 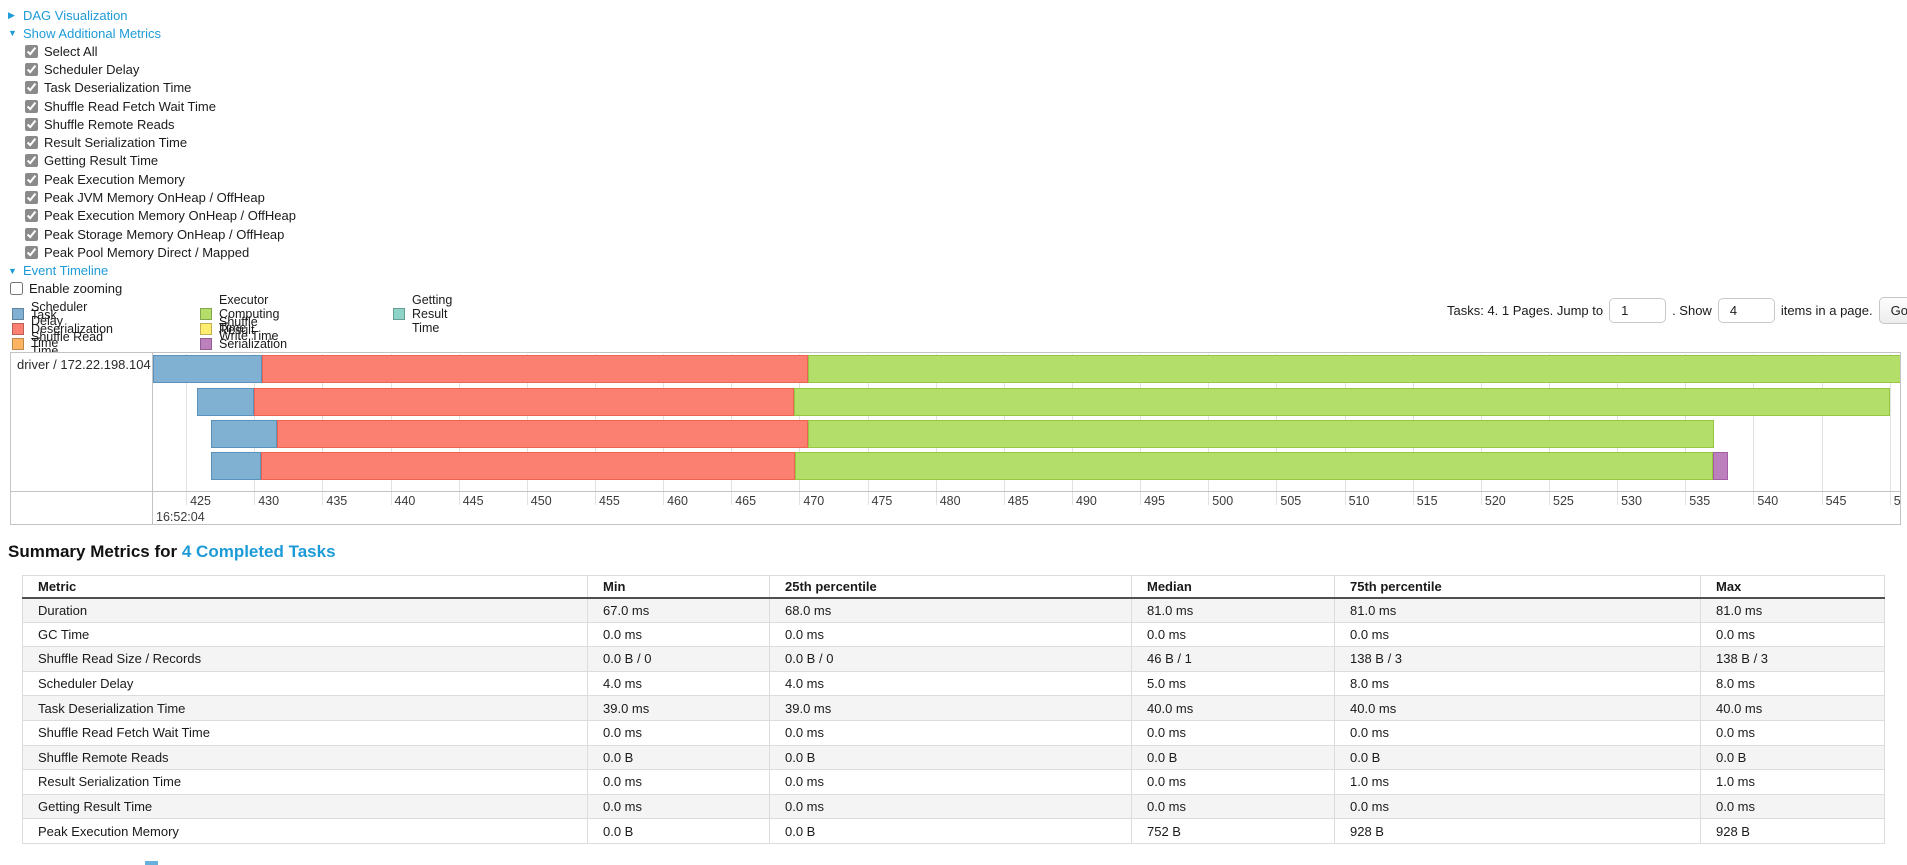 What do you see at coordinates (1768, 501) in the screenshot?
I see `axis-tick-label: 540` at bounding box center [1768, 501].